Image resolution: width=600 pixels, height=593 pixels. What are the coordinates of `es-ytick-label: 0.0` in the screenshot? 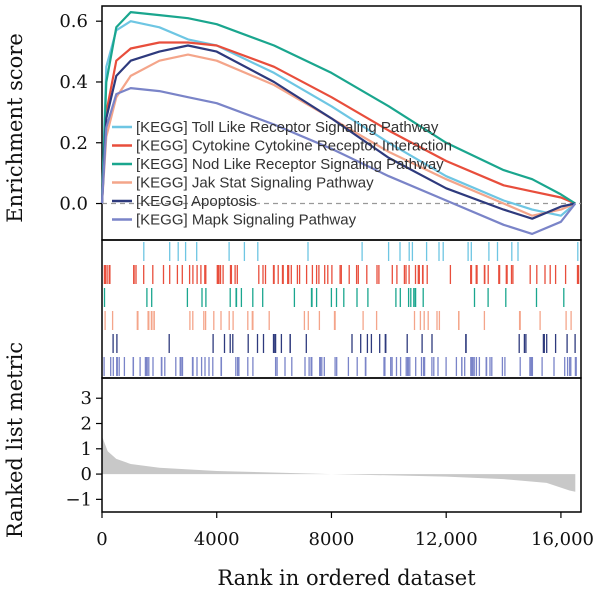 It's located at (73, 204).